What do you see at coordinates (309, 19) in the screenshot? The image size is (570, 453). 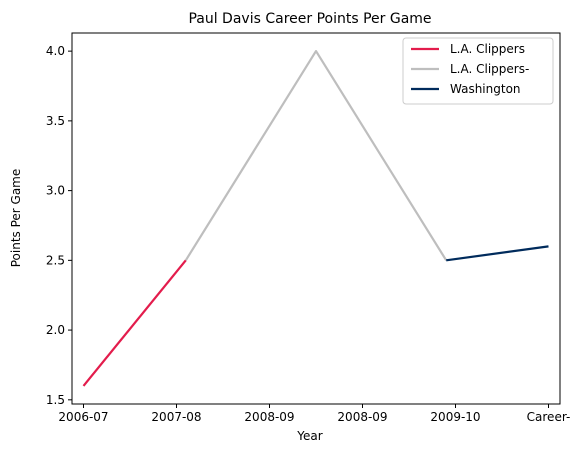 I see `chart-title: Paul Davis Career Points Per Game` at bounding box center [309, 19].